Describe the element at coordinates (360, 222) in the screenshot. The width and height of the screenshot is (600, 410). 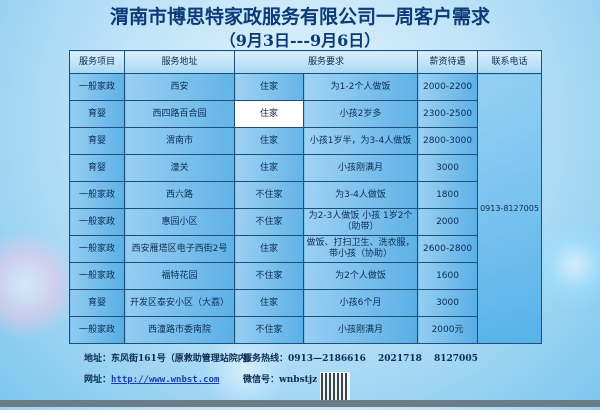
I see `cell-requirement: 为2-3人做饭 小孩 1岁2个（助带）` at that location.